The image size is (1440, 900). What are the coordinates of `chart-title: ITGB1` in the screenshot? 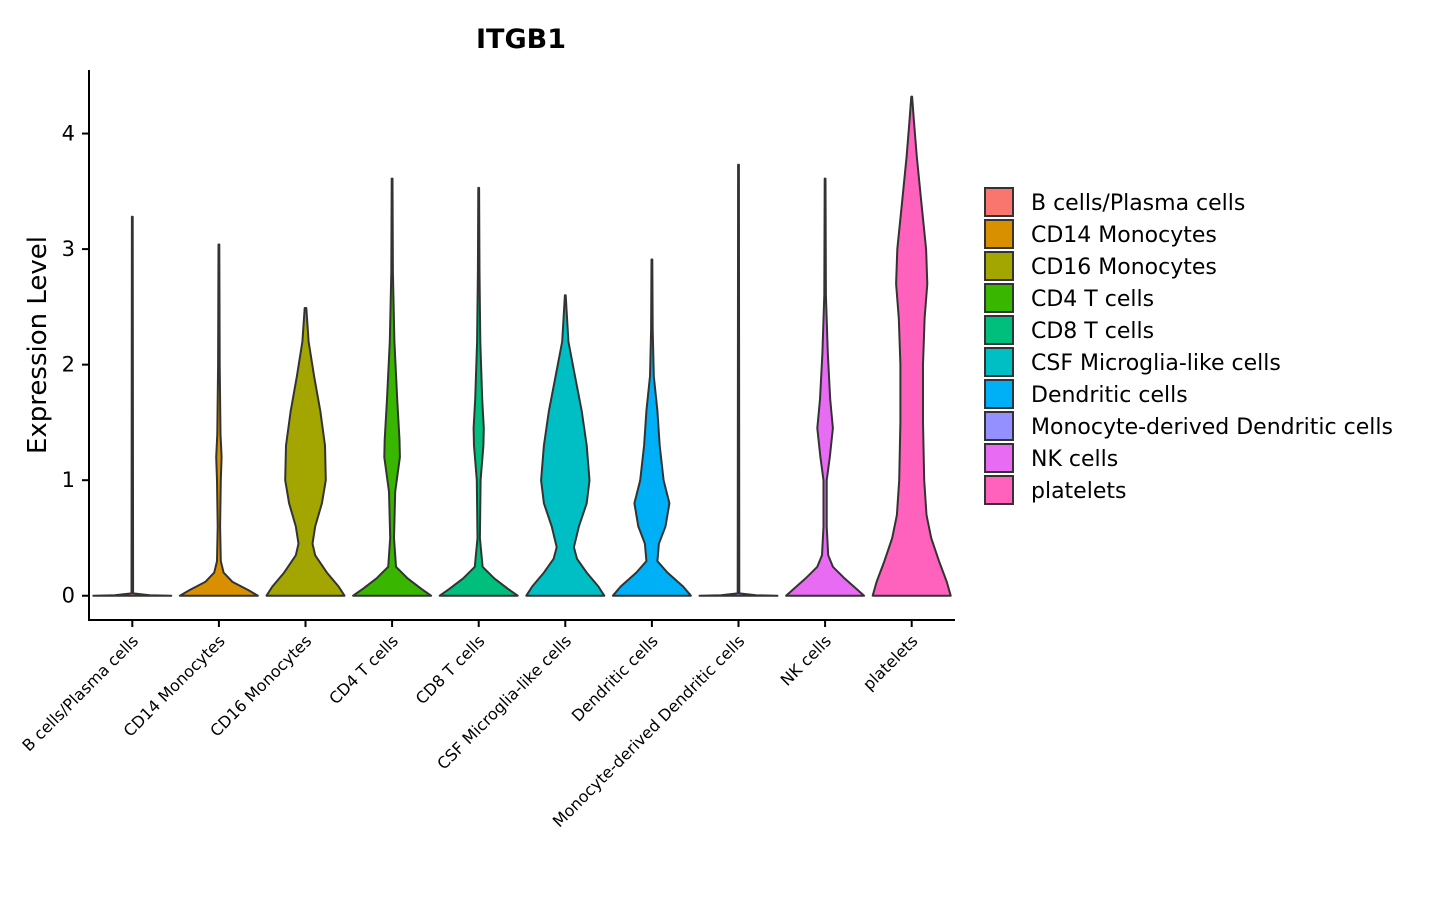 It's located at (521, 39).